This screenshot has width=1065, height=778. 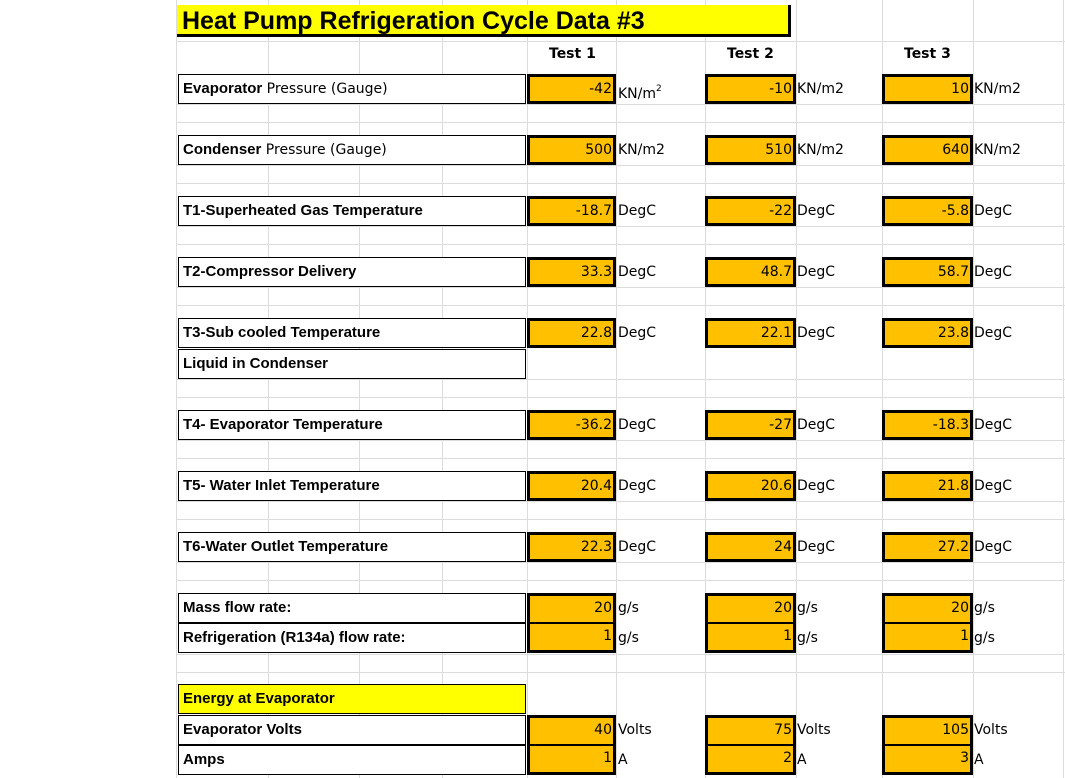 I want to click on t5-test1: 20.4, so click(x=571, y=486).